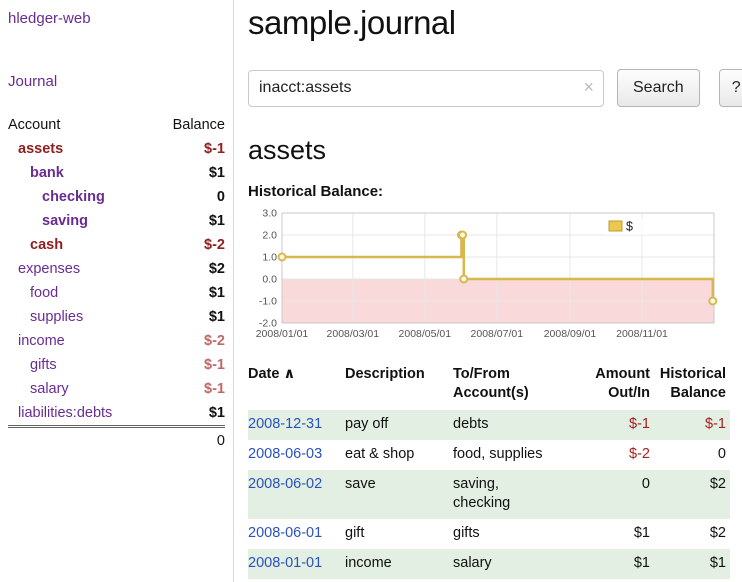 The width and height of the screenshot is (742, 582). I want to click on account-link: salary, so click(49, 389).